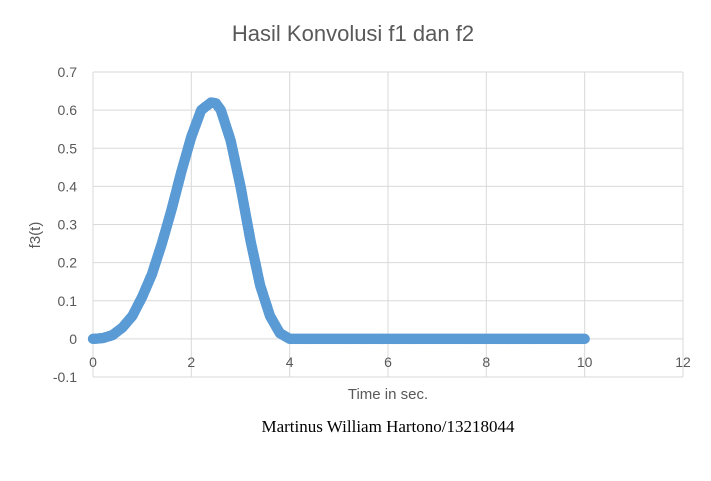  Describe the element at coordinates (68, 263) in the screenshot. I see `y-tick-label: 0.2` at that location.